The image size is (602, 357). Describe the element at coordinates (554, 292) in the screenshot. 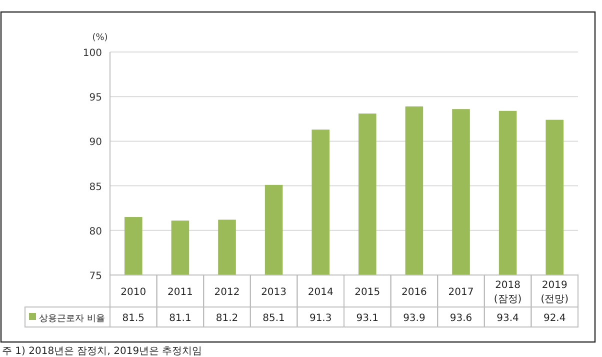

I see `x-tick-label: 2019 (전망)` at that location.